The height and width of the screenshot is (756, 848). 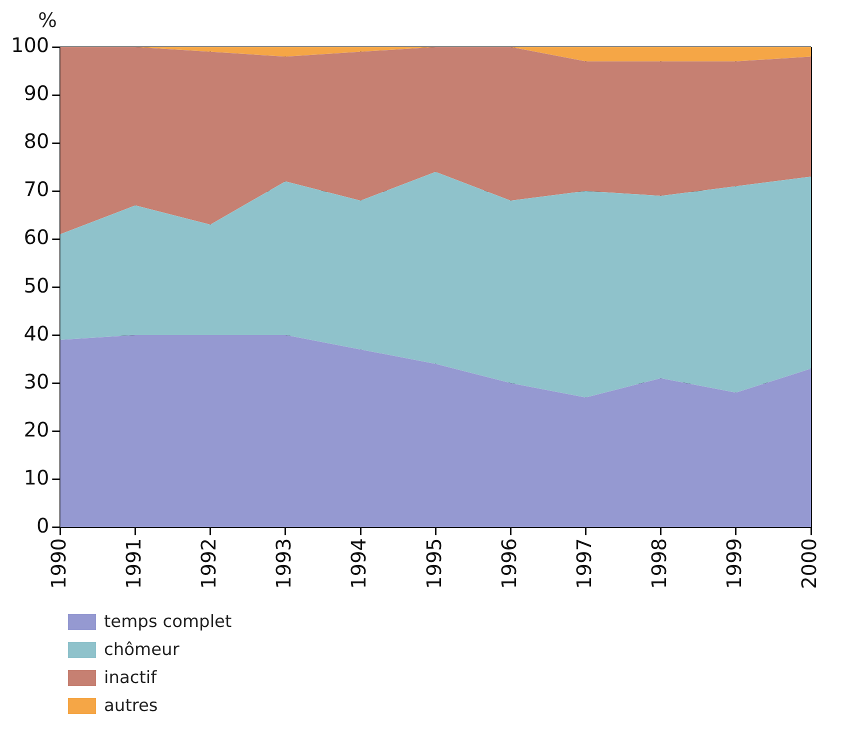 What do you see at coordinates (358, 564) in the screenshot?
I see `x-tick-label: 1994` at bounding box center [358, 564].